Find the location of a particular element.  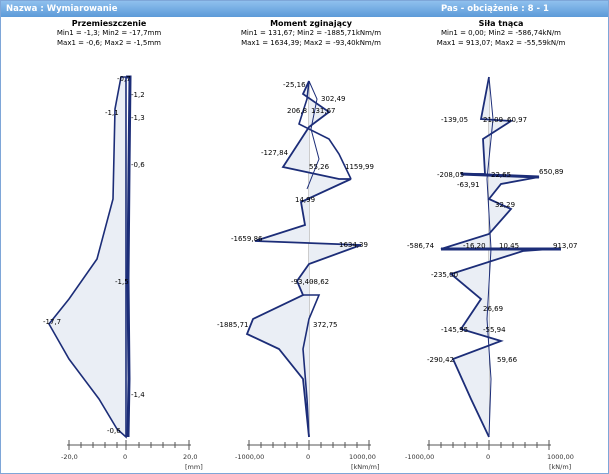

value-label: 22,65 is located at coordinates (501, 175).